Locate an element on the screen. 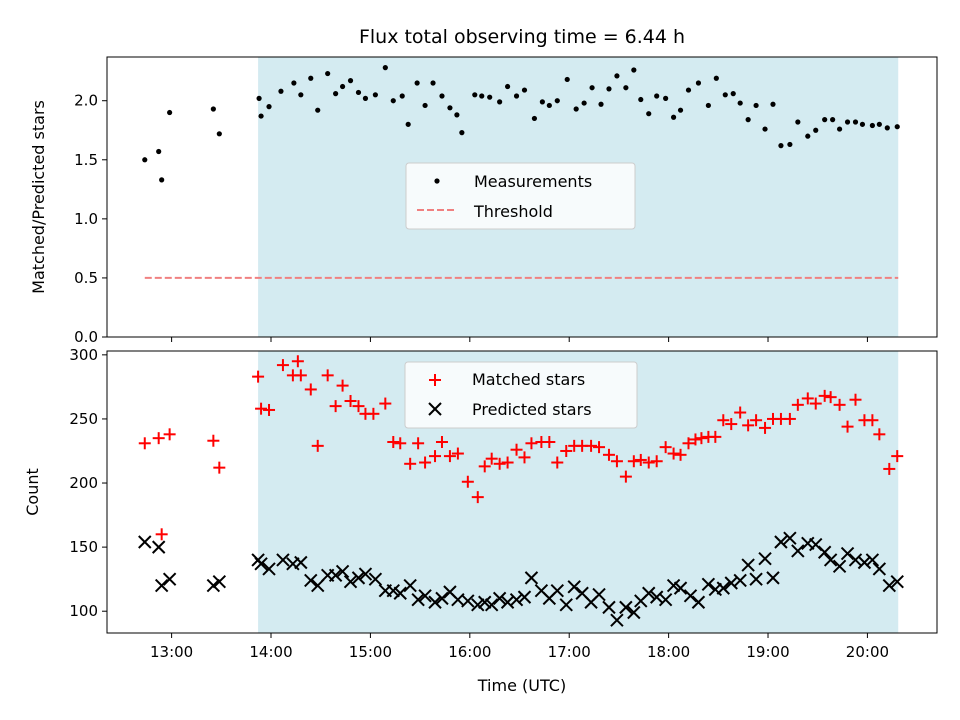  x-axis-label: Time (UTC) is located at coordinates (521, 685).